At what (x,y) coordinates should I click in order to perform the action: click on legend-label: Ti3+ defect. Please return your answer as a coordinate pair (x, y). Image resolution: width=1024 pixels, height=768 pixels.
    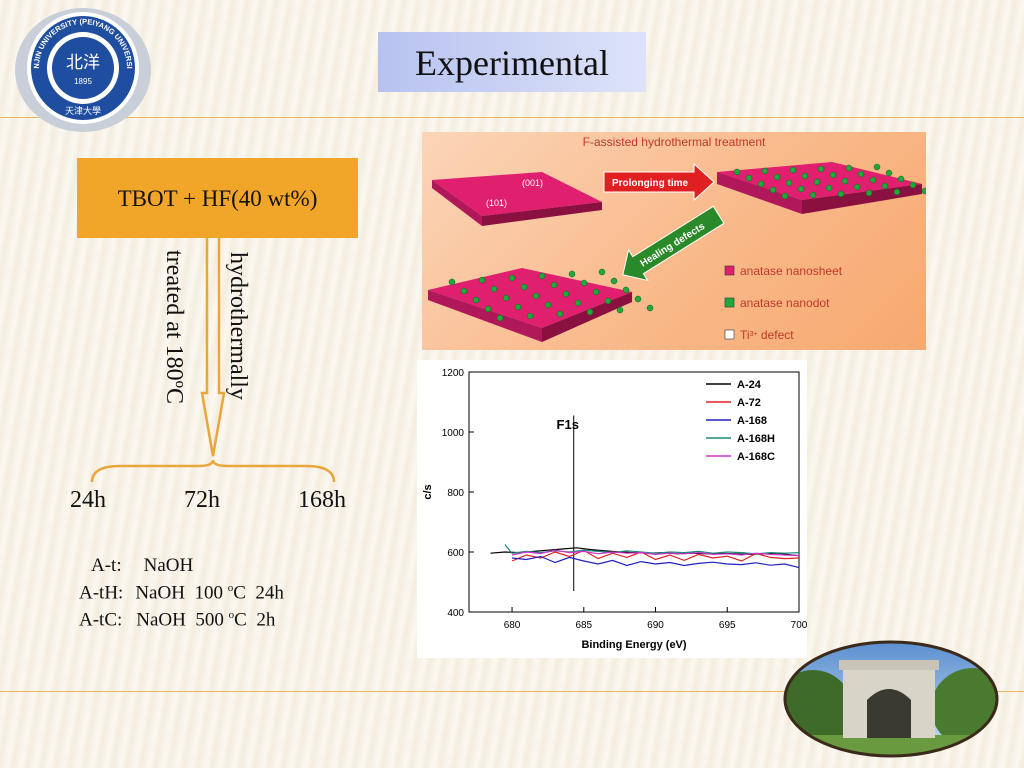
    Looking at the image, I should click on (767, 335).